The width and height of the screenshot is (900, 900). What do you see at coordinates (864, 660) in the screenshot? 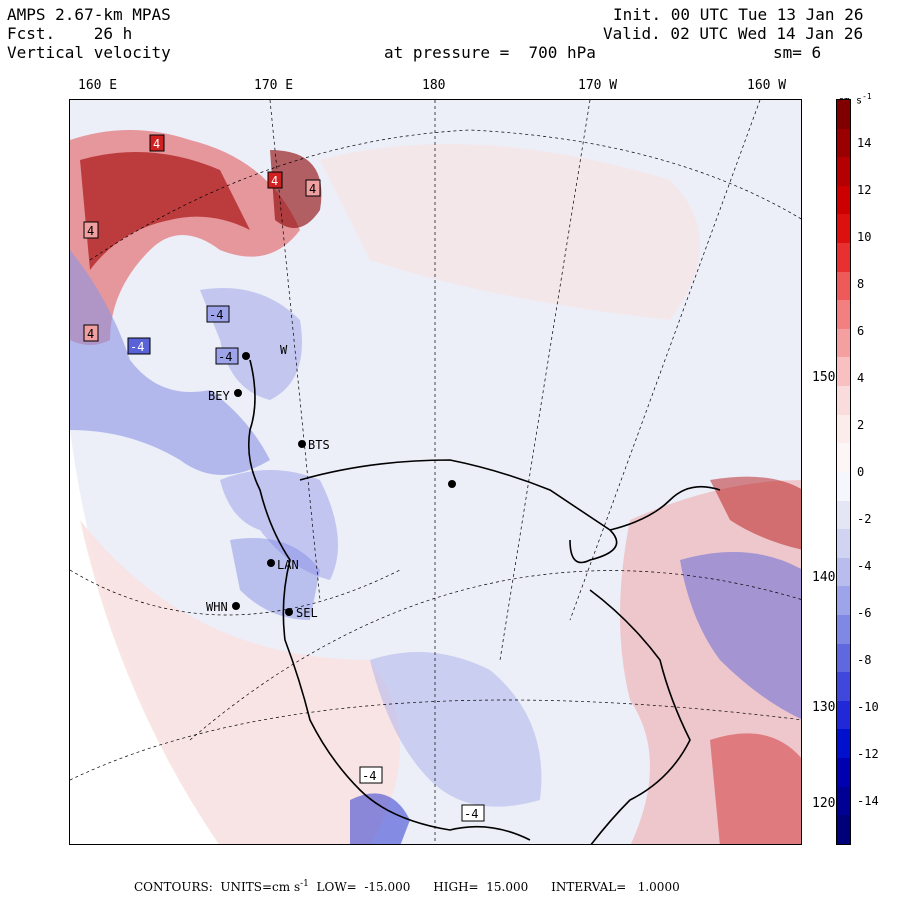
I see `colorbar-label: -8` at bounding box center [864, 660].